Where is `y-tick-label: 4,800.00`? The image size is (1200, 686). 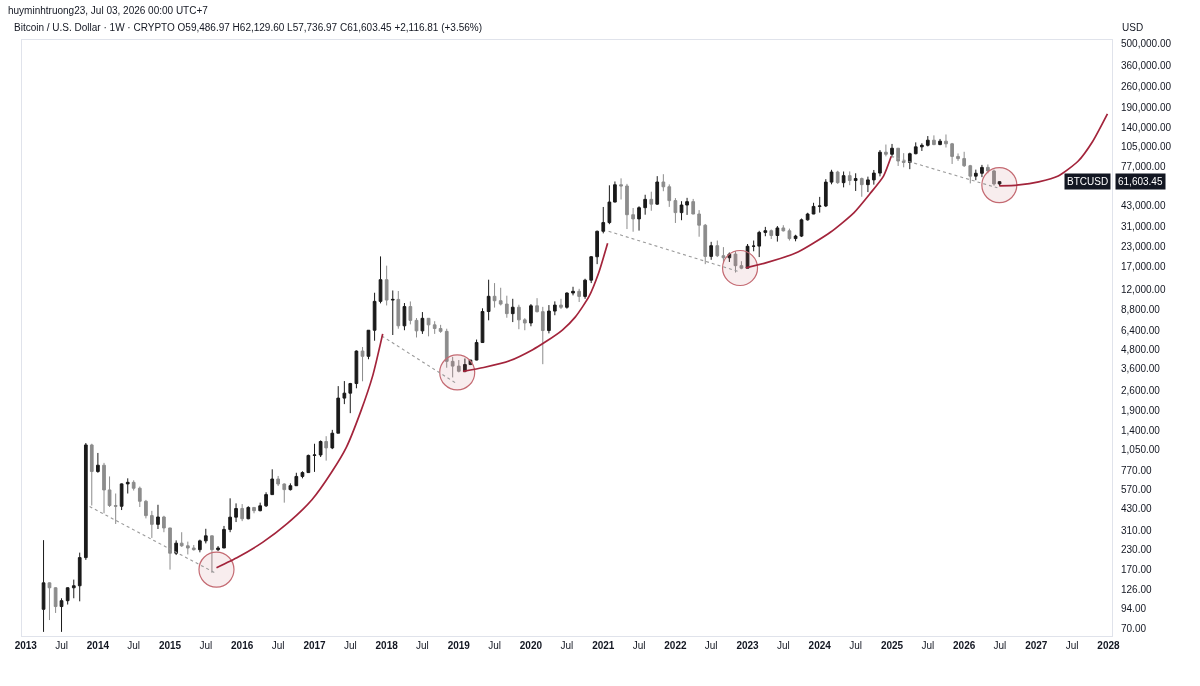 y-tick-label: 4,800.00 is located at coordinates (1141, 350).